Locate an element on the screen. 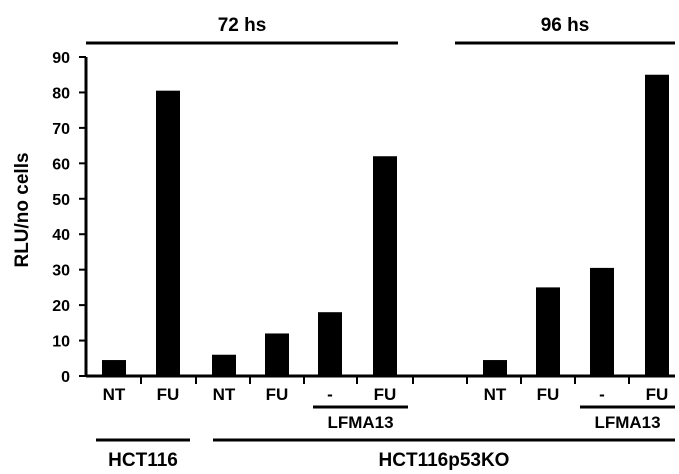 The width and height of the screenshot is (679, 474). y-tick-label: 70 is located at coordinates (61, 129).